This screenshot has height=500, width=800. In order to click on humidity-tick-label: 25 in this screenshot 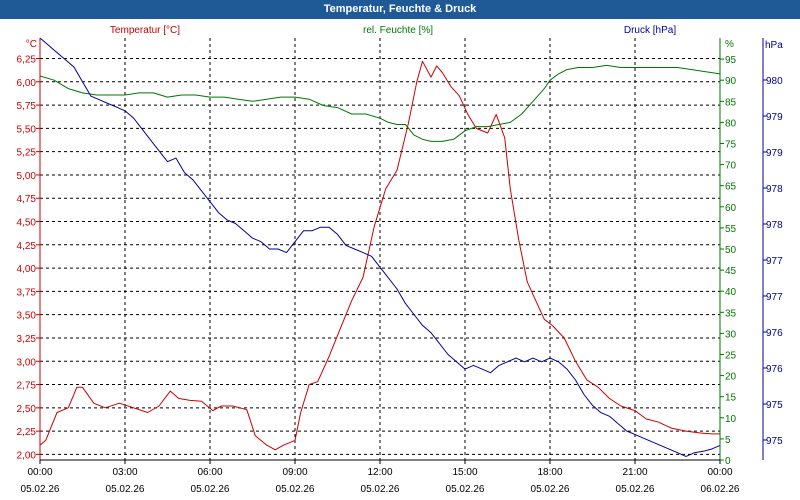, I will do `click(731, 356)`.